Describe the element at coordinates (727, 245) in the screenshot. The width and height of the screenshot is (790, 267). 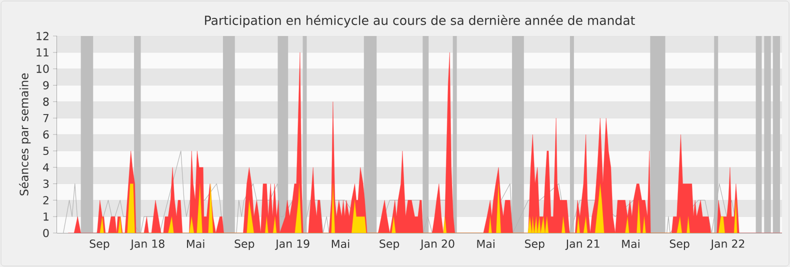
I see `x-tick-label: Jan 22` at that location.